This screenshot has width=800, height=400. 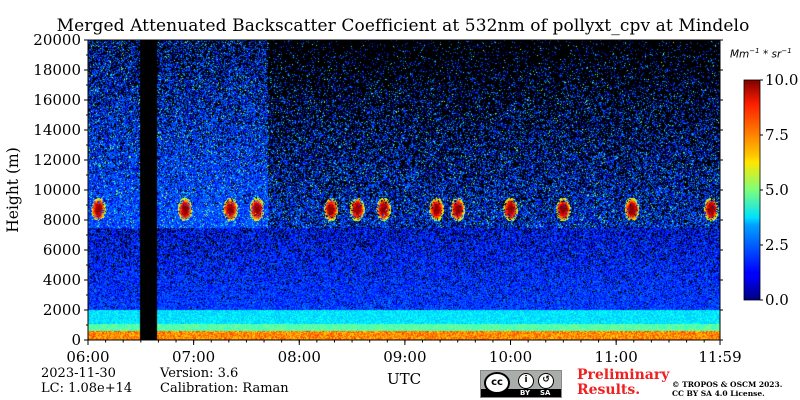 I want to click on date-label: 2023-11-30, so click(x=78, y=373).